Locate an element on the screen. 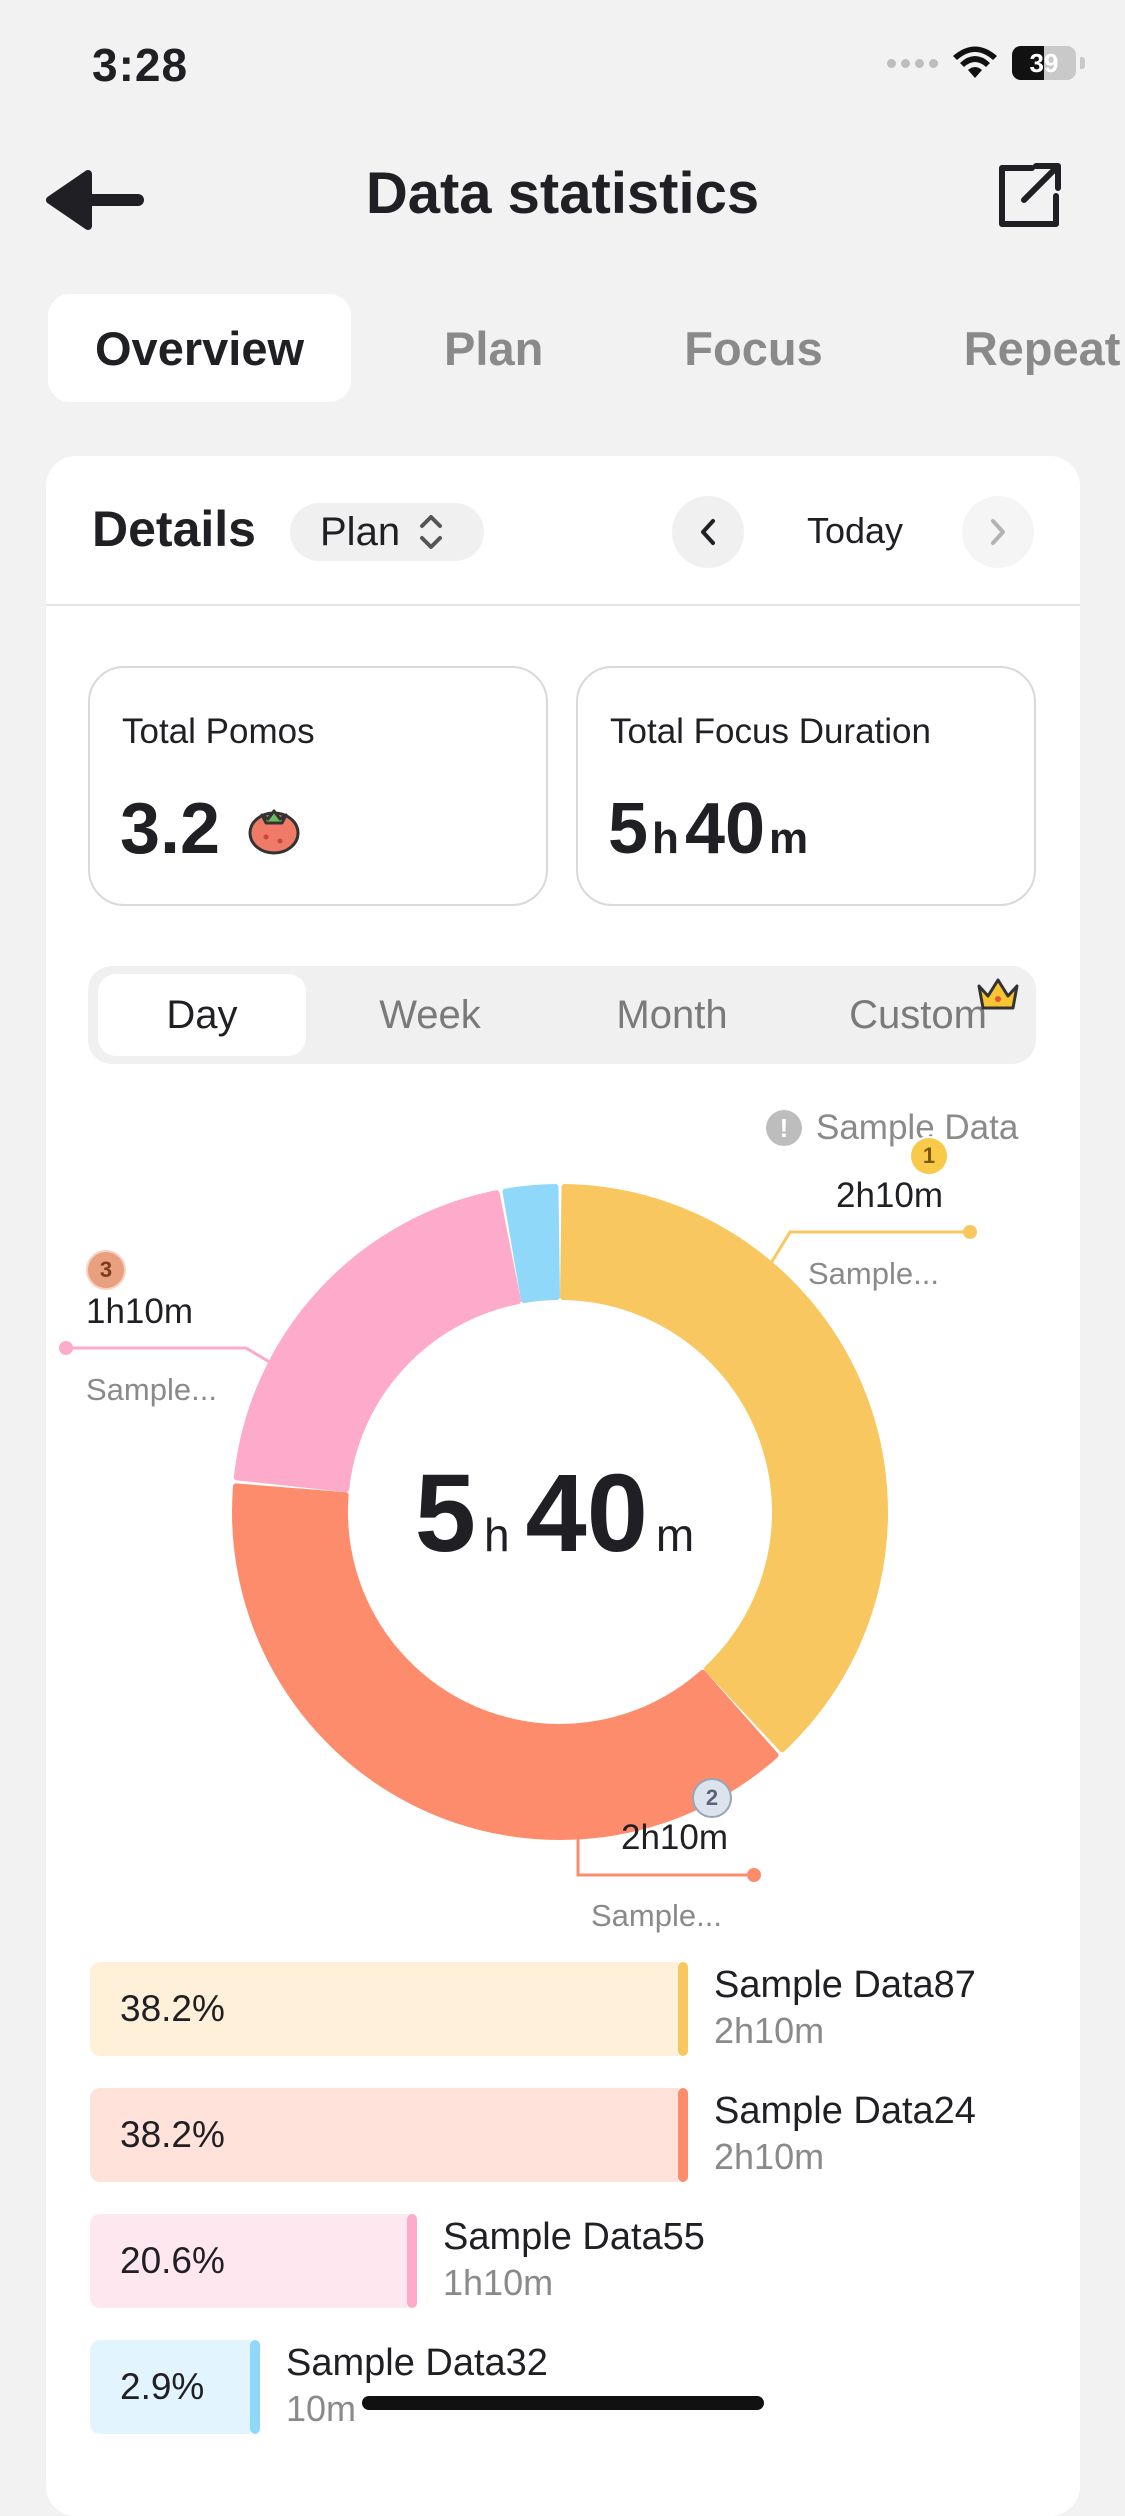 Image resolution: width=1125 pixels, height=2516 pixels. back-button is located at coordinates (96, 200).